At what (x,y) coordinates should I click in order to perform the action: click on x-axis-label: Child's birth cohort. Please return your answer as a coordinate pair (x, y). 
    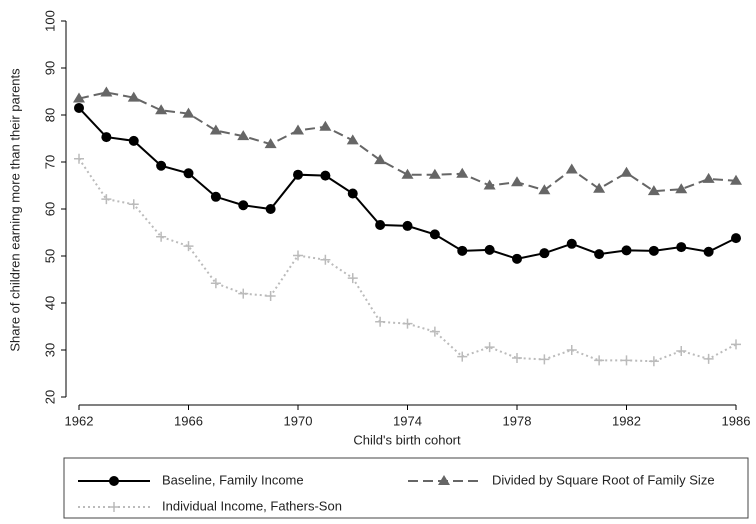
    Looking at the image, I should click on (407, 439).